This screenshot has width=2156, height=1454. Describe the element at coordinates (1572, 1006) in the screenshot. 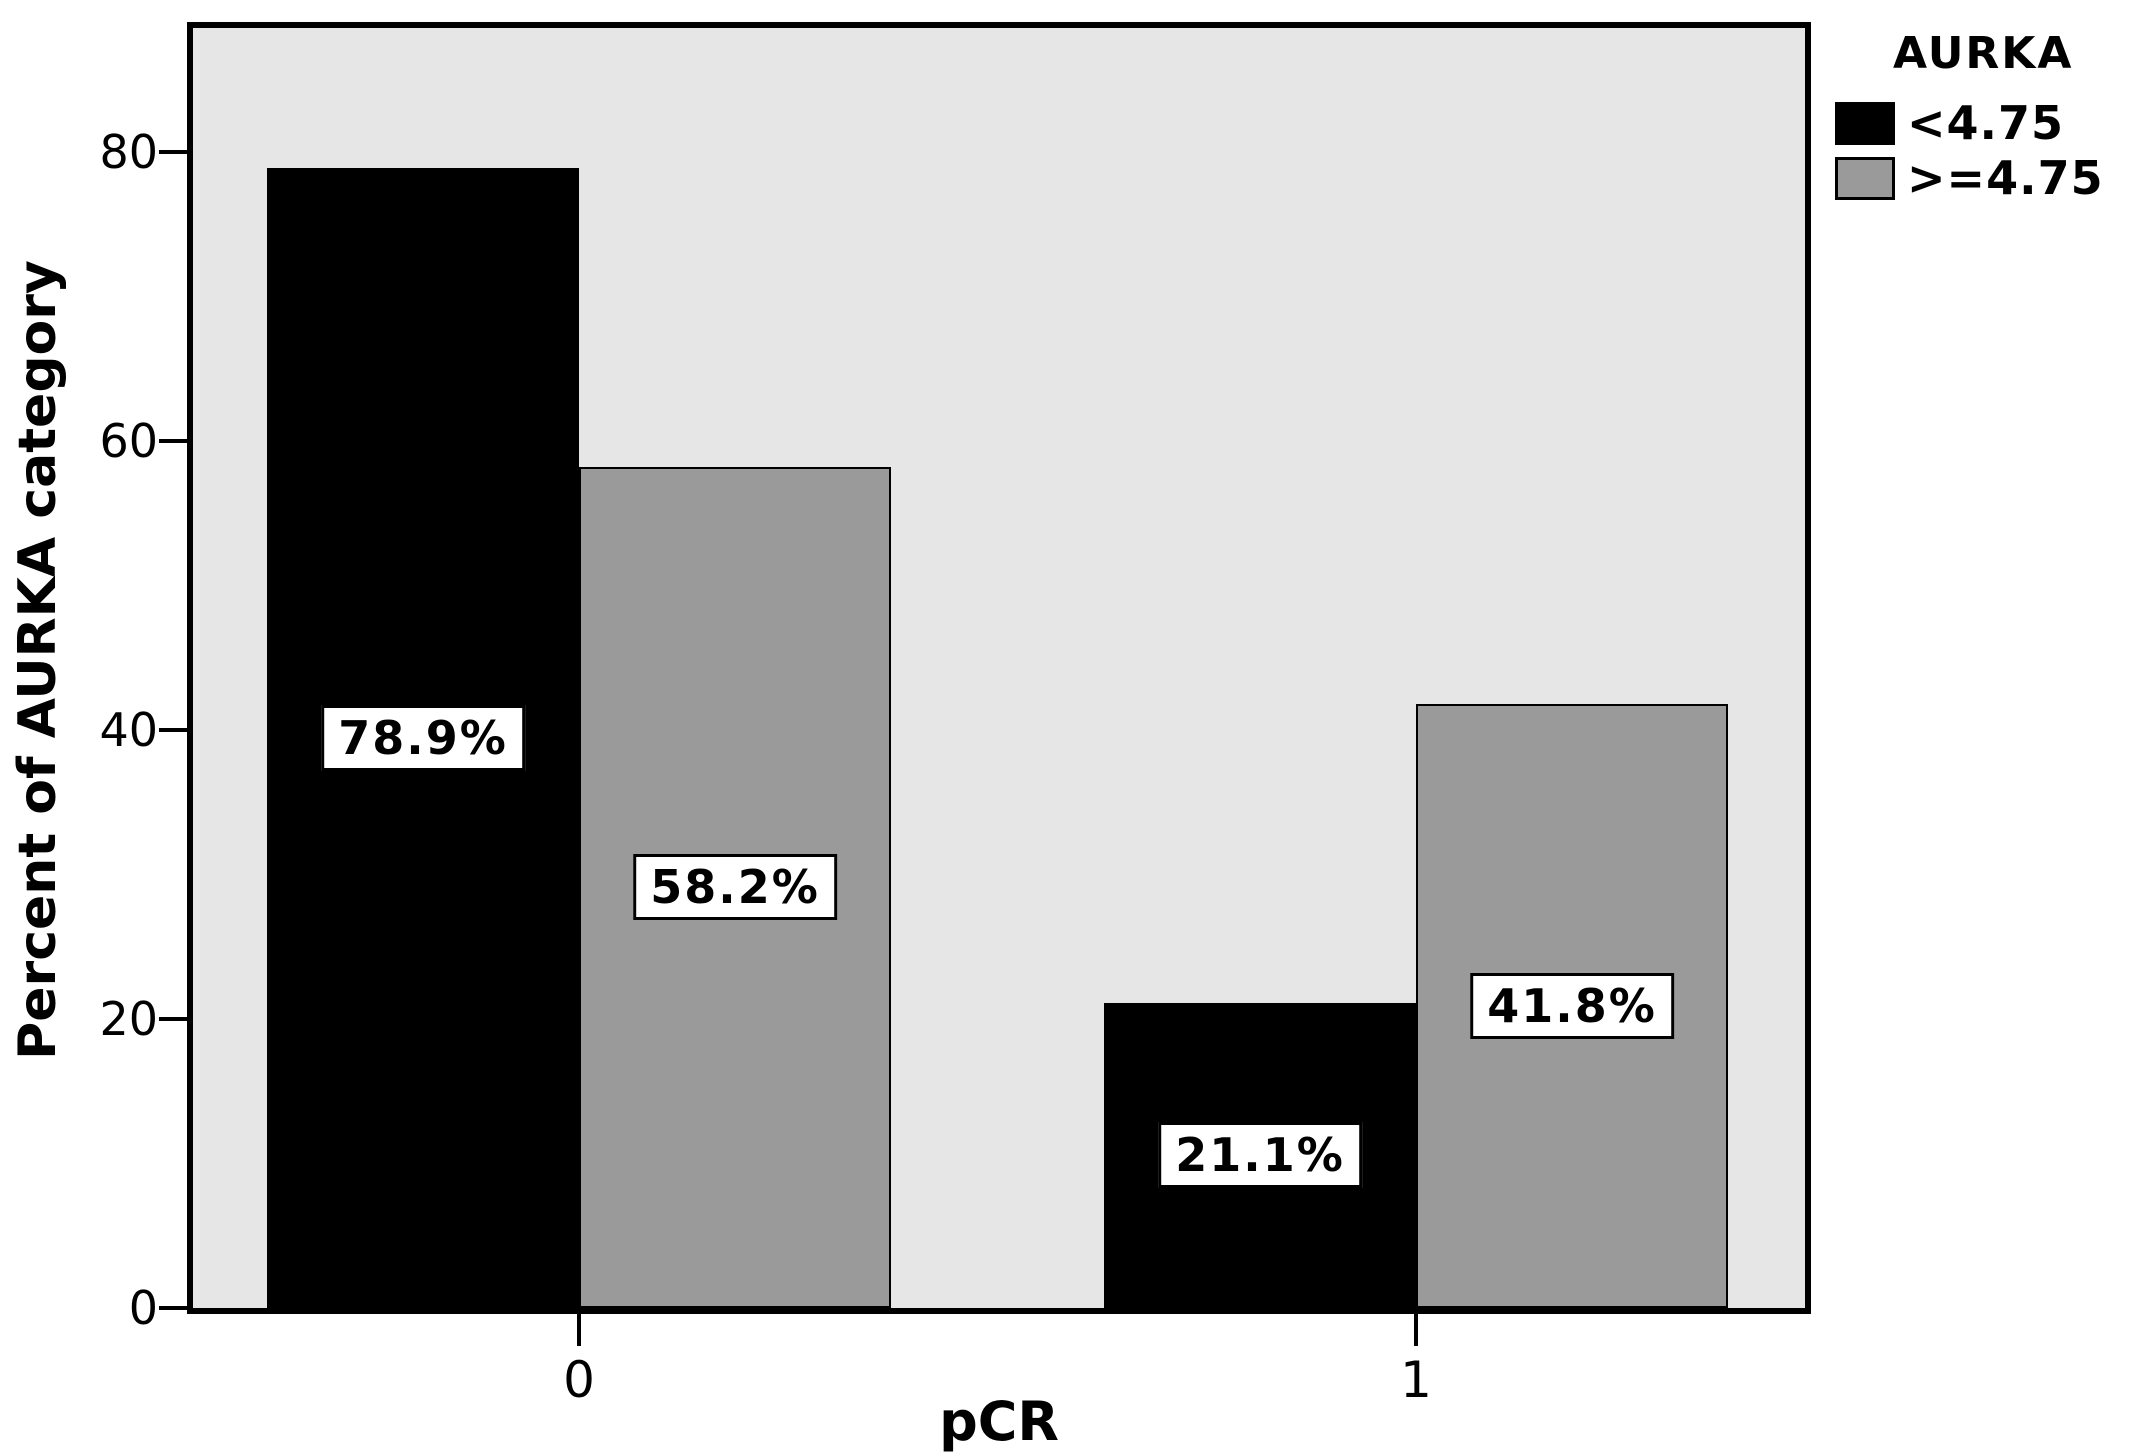

I see `bar-value-label: 41.8%` at that location.